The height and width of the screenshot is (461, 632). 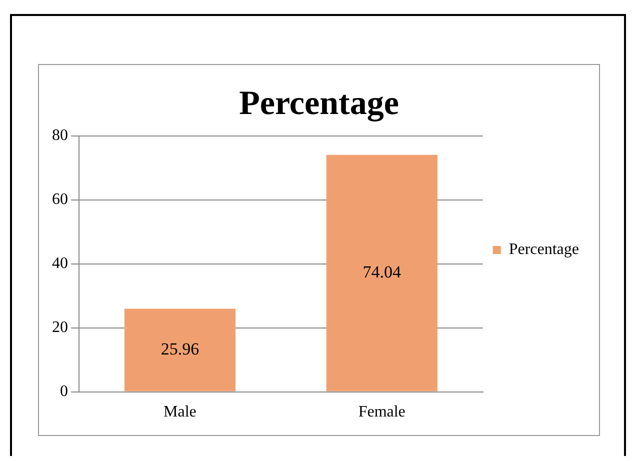 What do you see at coordinates (64, 391) in the screenshot?
I see `y-tick-label: 0` at bounding box center [64, 391].